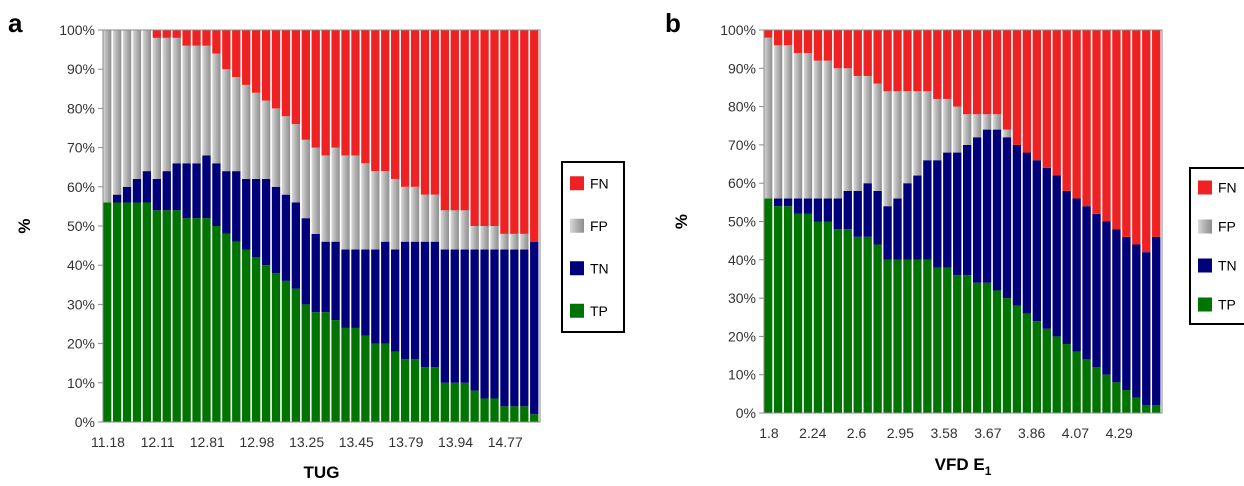 The width and height of the screenshot is (1244, 486). Describe the element at coordinates (988, 471) in the screenshot. I see `x-axis-title-subscript: 1` at that location.